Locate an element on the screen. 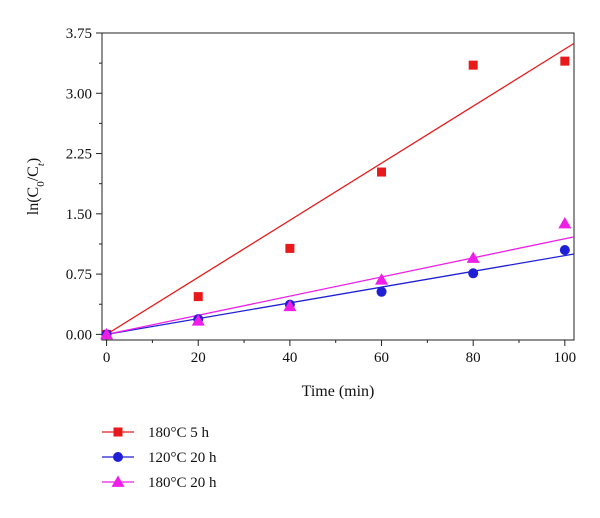 The image size is (600, 518). y-axis-title: ln(C0/Ct) is located at coordinates (36, 186).